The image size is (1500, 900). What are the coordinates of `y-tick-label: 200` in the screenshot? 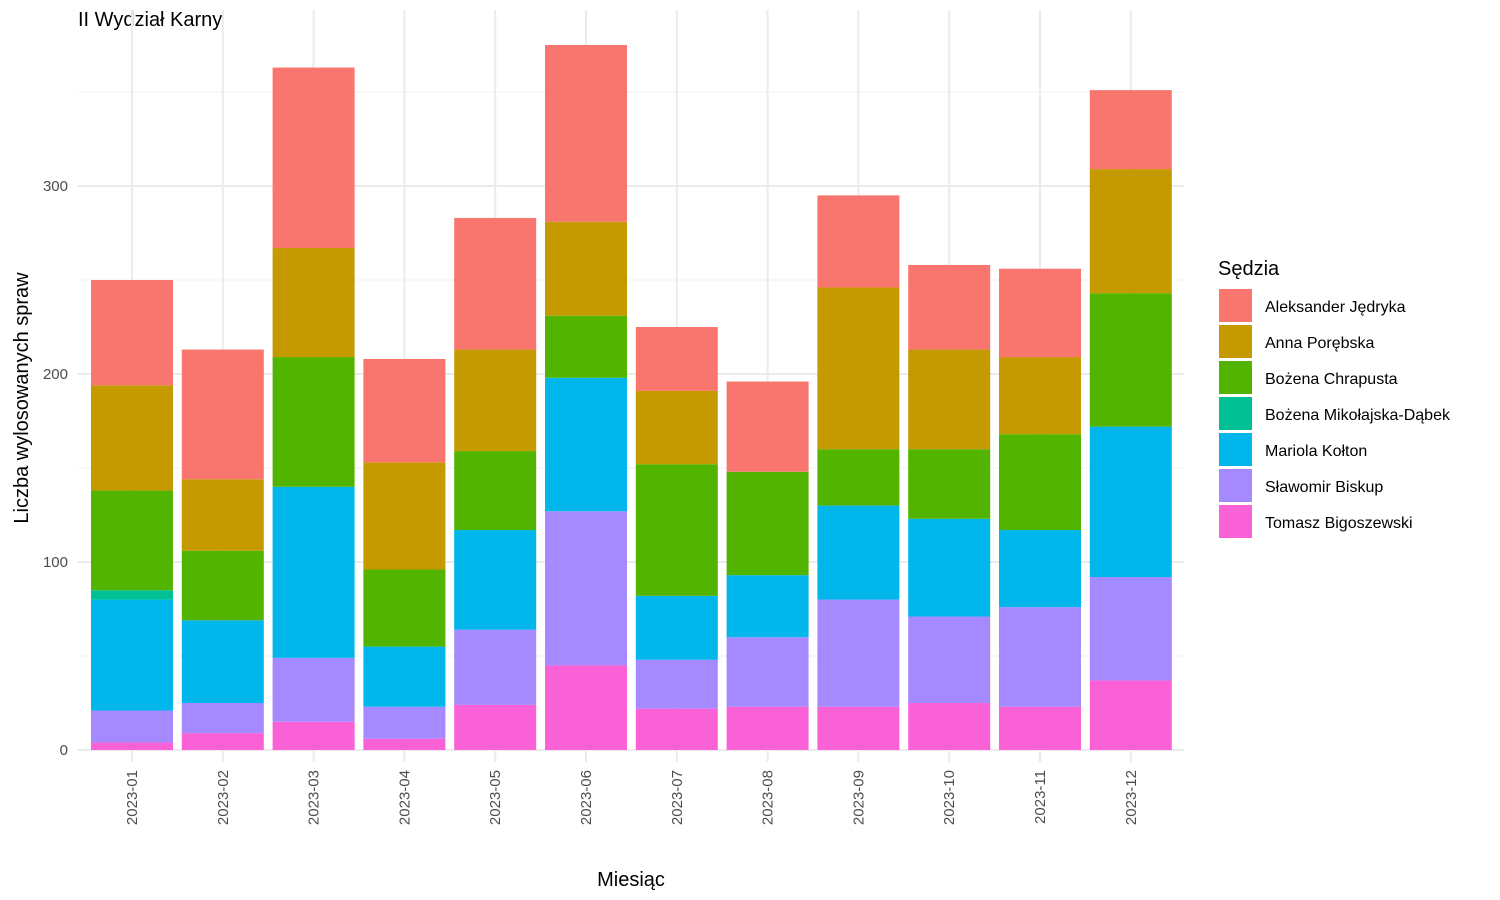 It's located at (55, 374).